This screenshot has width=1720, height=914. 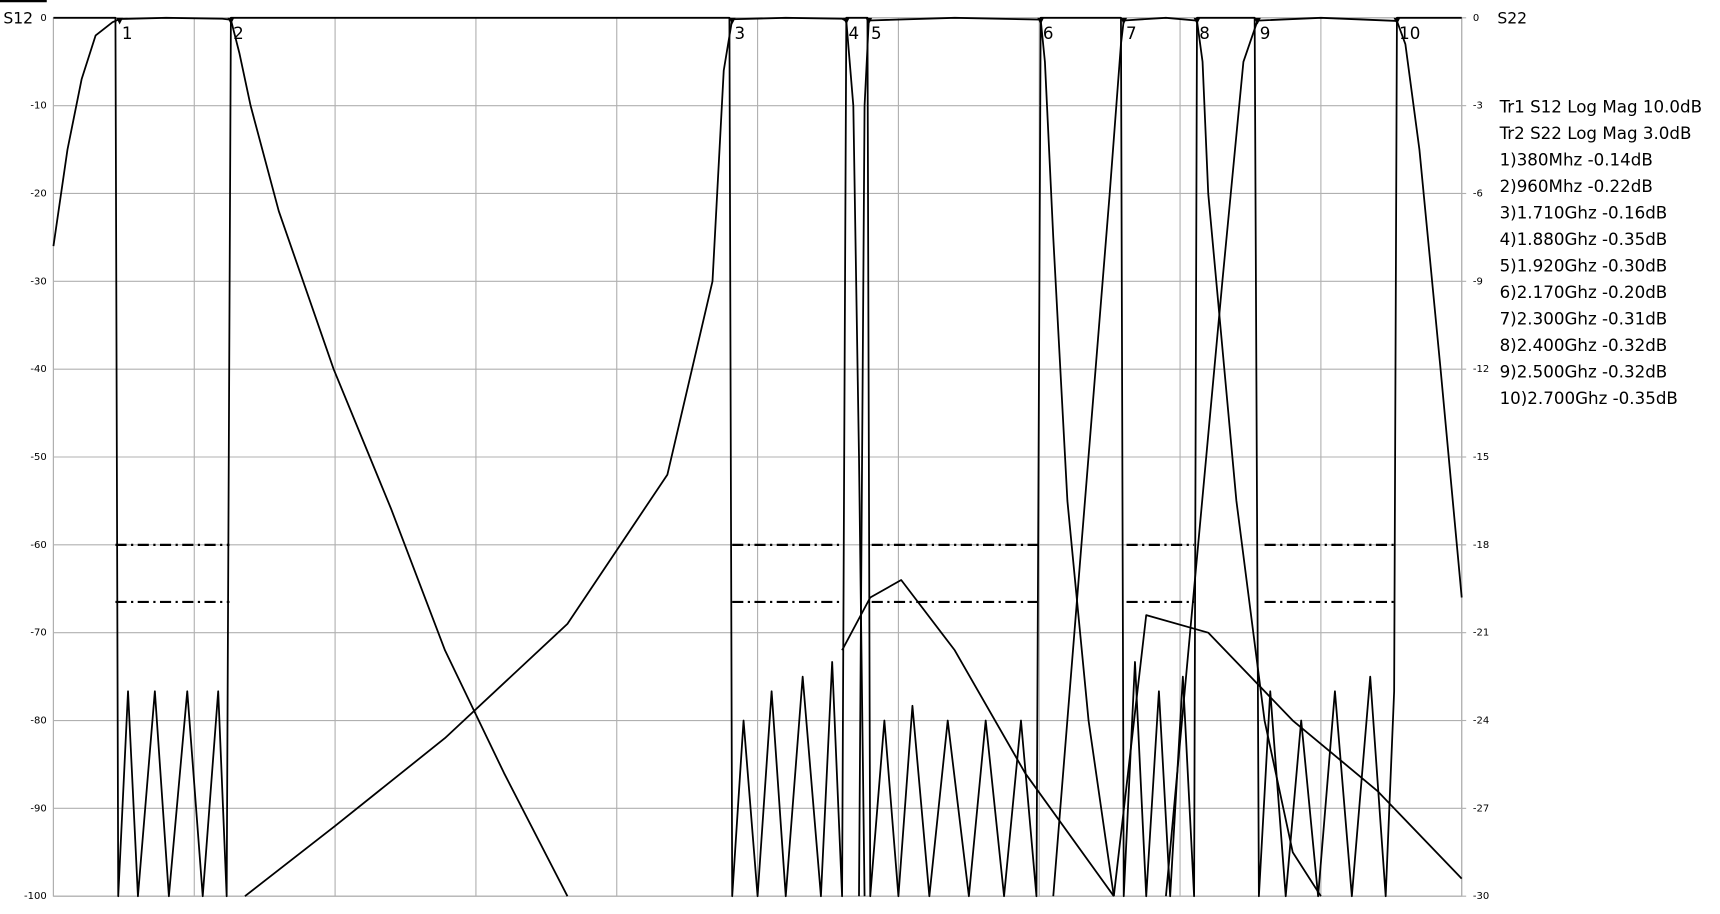 What do you see at coordinates (876, 33) in the screenshot?
I see `marker-label: 5` at bounding box center [876, 33].